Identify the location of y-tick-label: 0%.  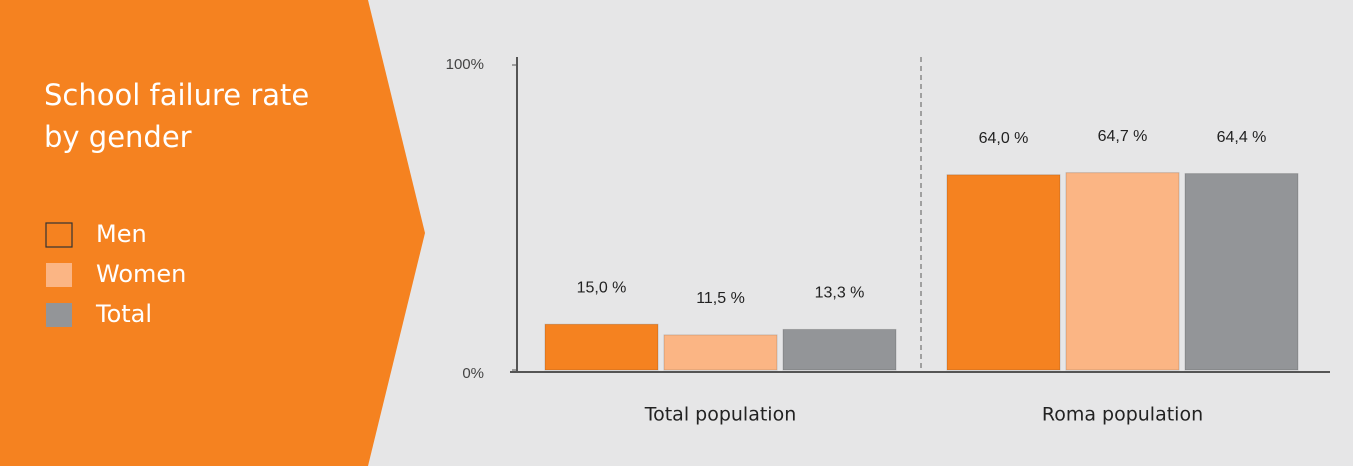
(473, 373).